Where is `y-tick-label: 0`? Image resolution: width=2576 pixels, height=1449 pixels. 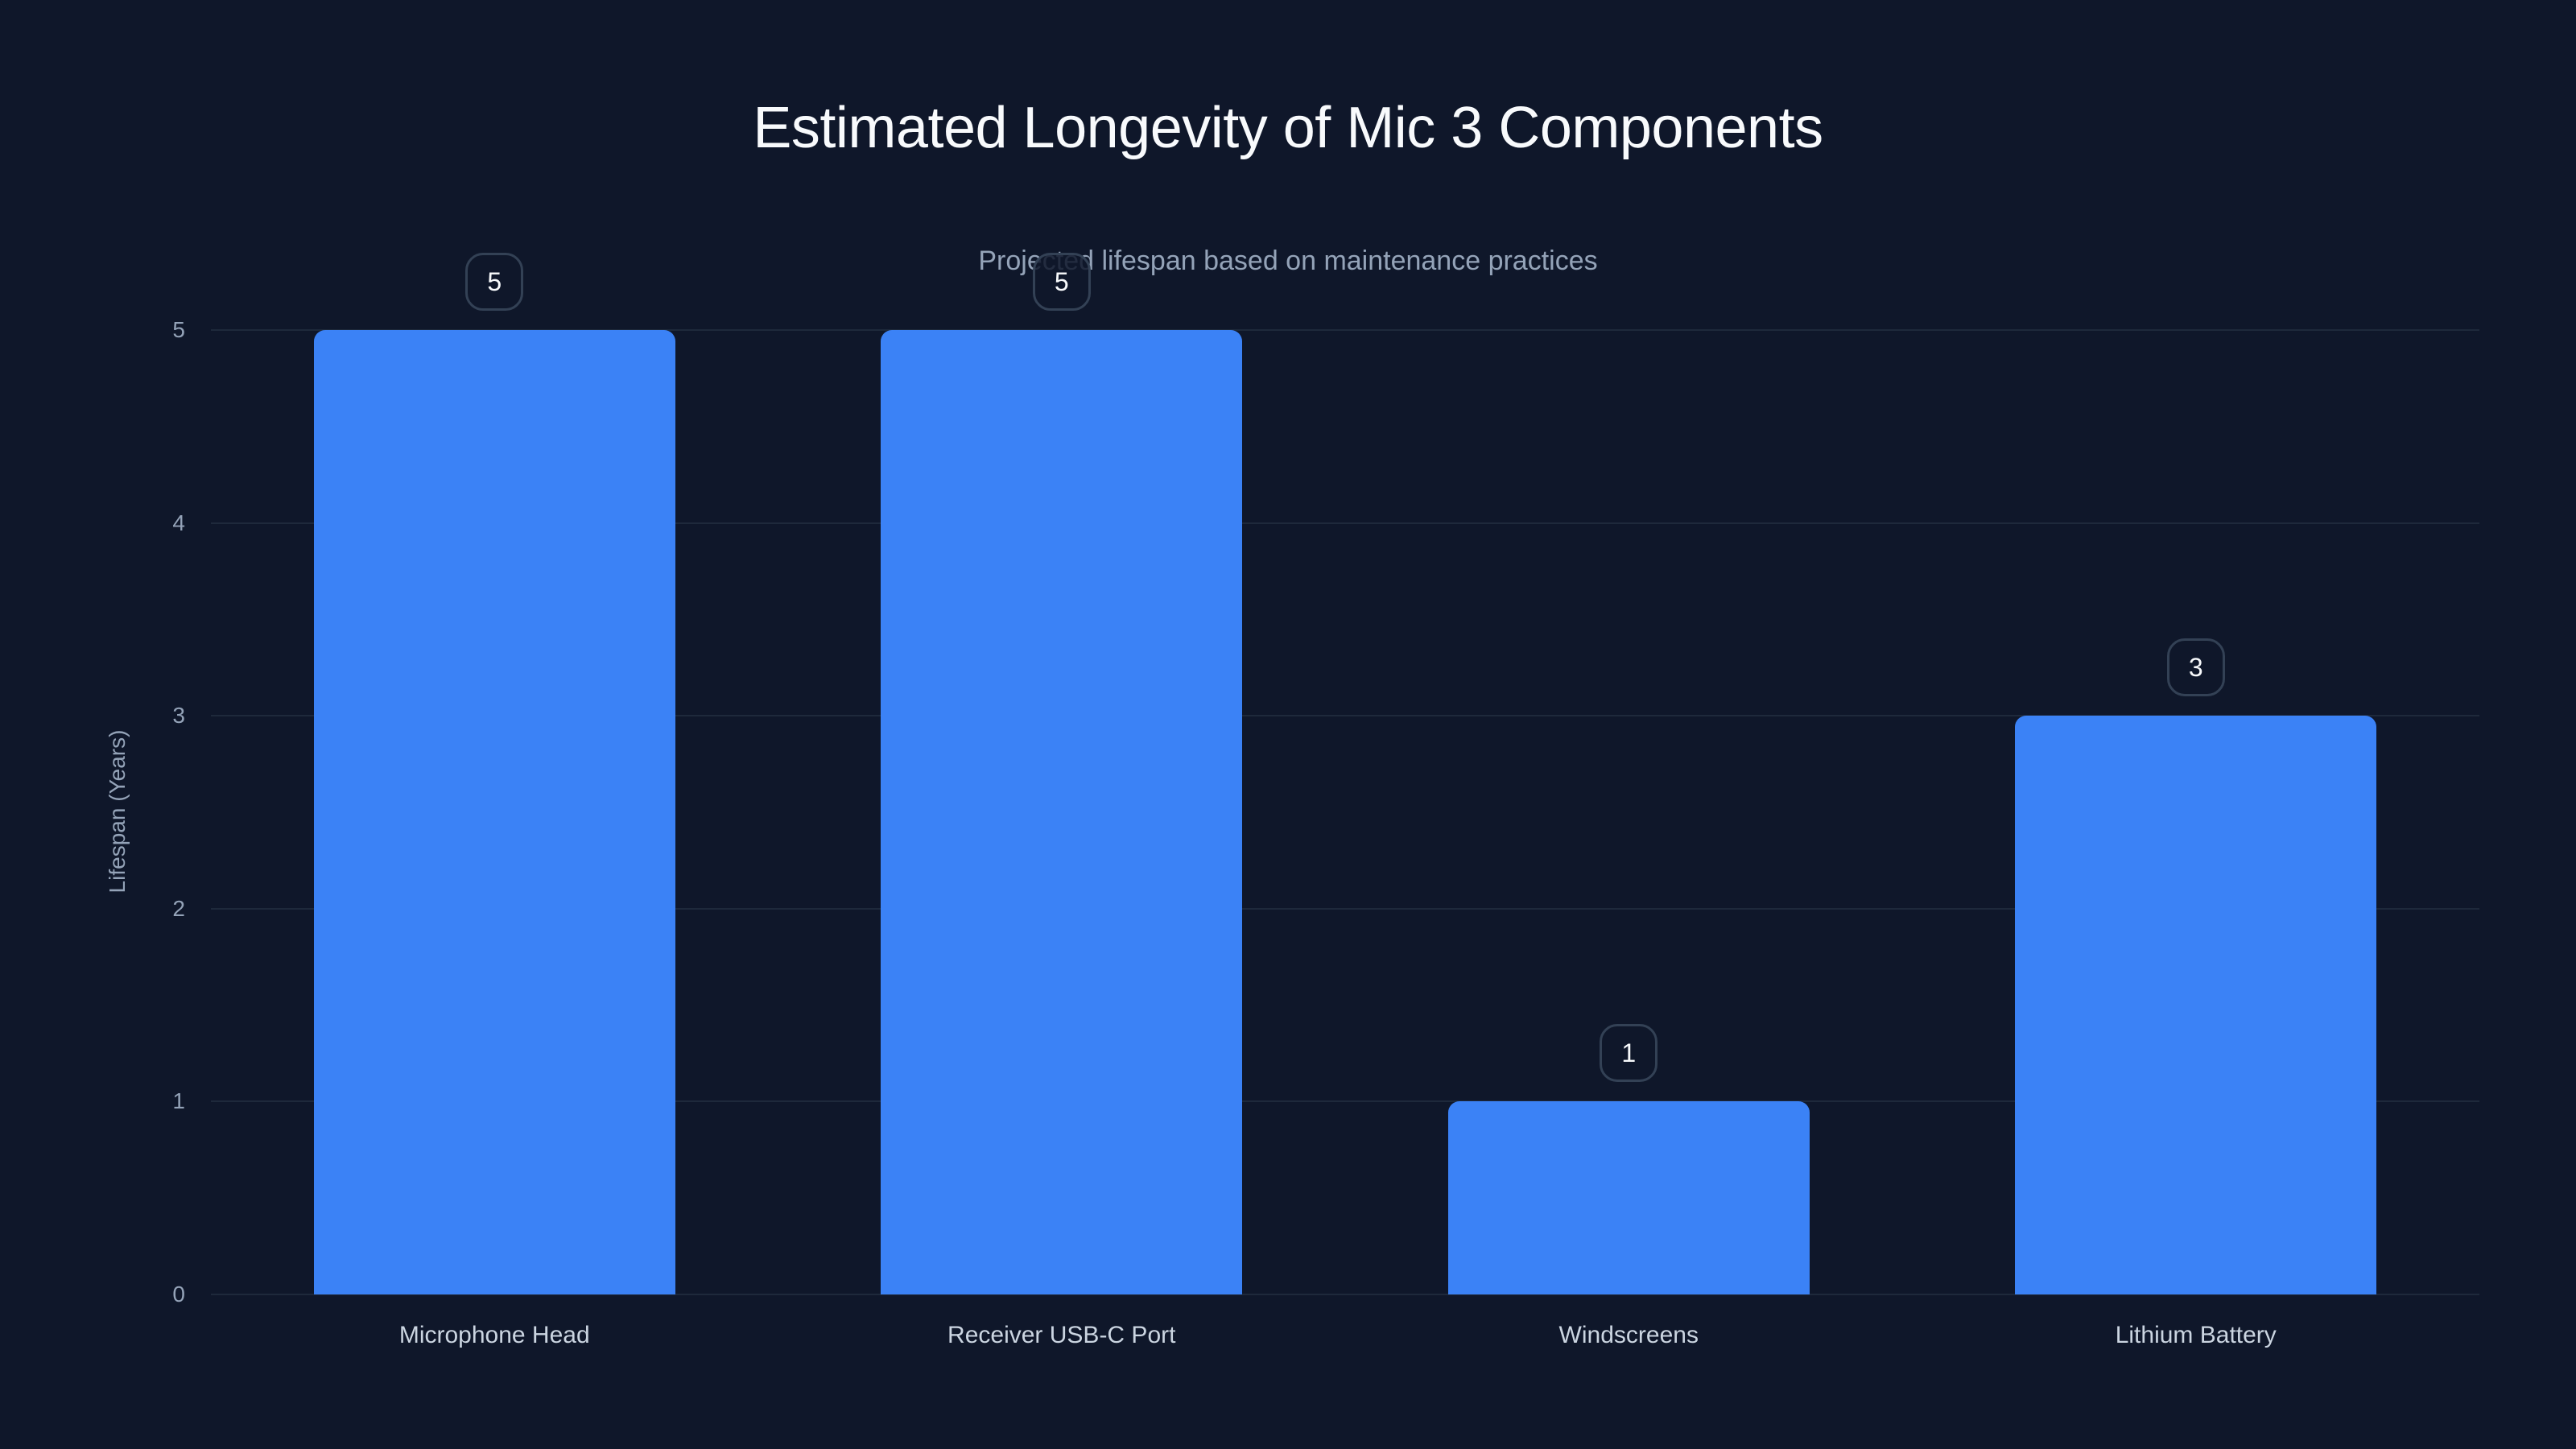 y-tick-label: 0 is located at coordinates (178, 1294).